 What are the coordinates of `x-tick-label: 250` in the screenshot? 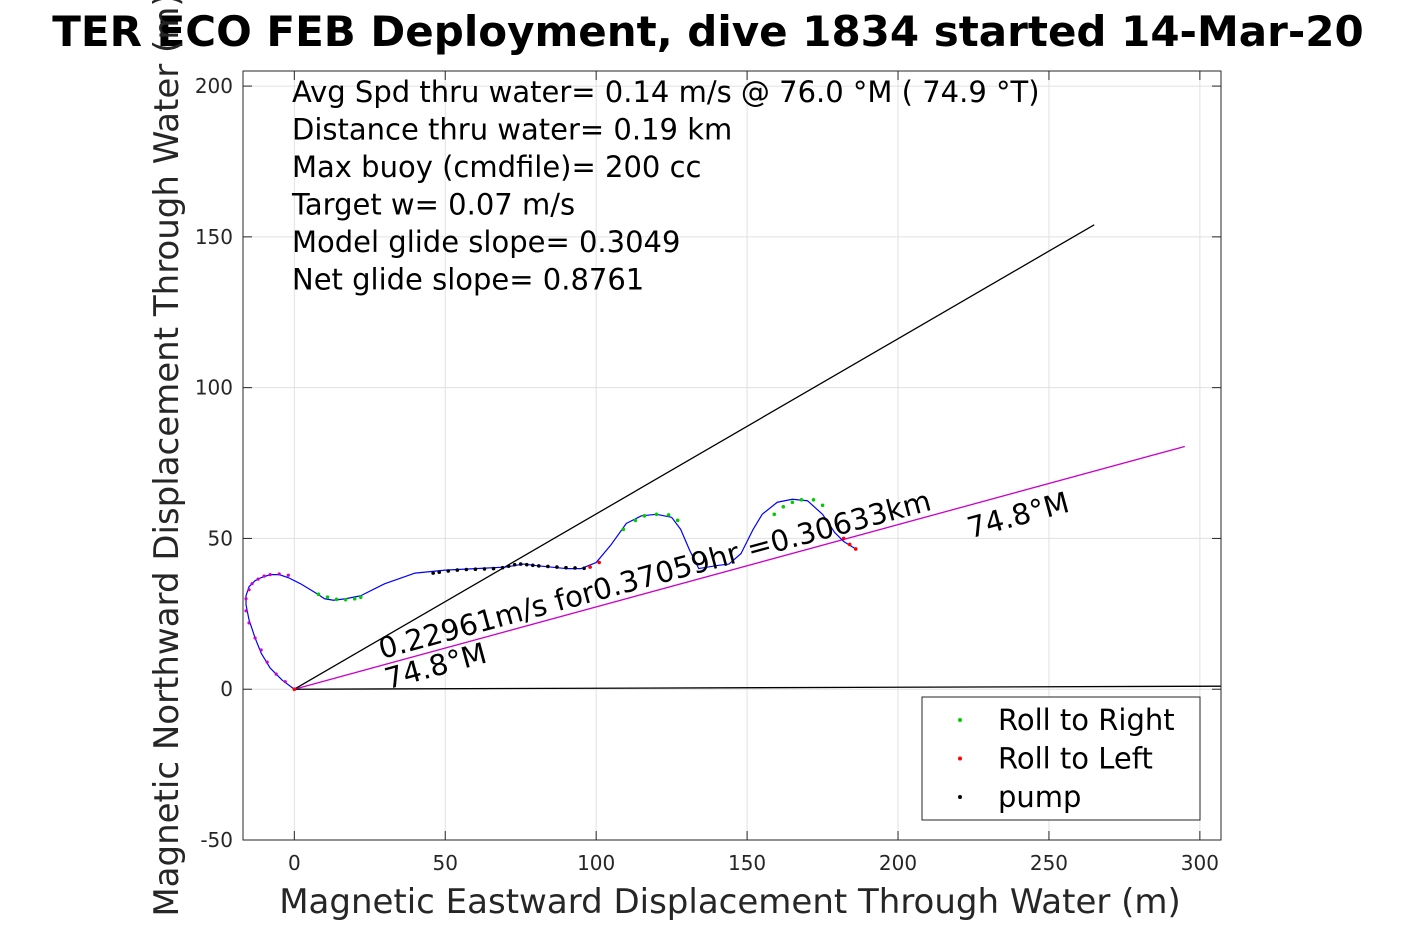 It's located at (1049, 863).